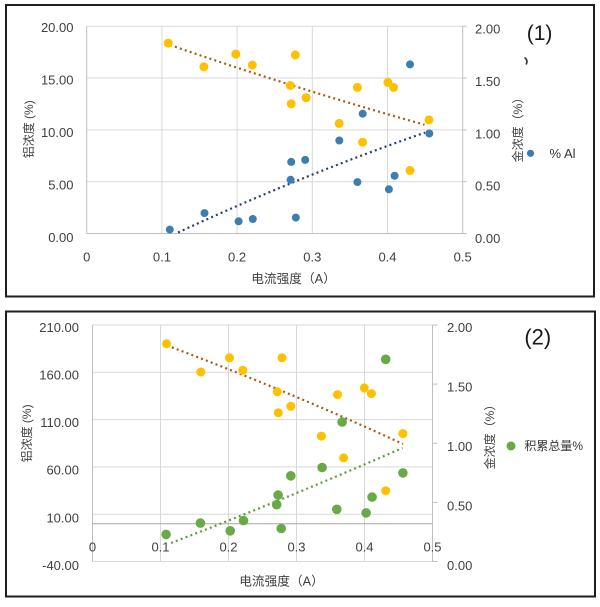 This screenshot has height=607, width=600. What do you see at coordinates (563, 153) in the screenshot?
I see `svg-text: % Al` at bounding box center [563, 153].